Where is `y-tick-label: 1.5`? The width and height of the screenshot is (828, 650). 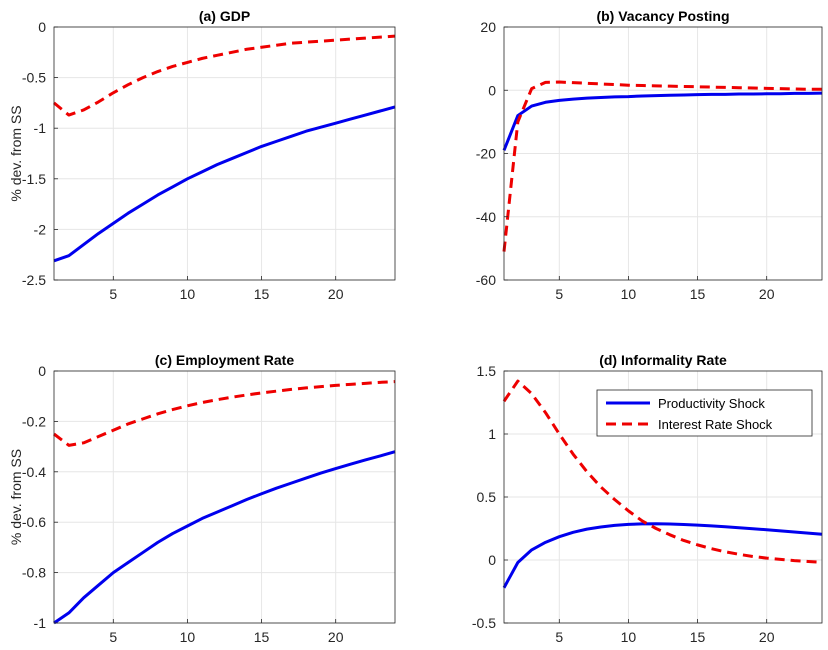
y-tick-label: 1.5 is located at coordinates (487, 371).